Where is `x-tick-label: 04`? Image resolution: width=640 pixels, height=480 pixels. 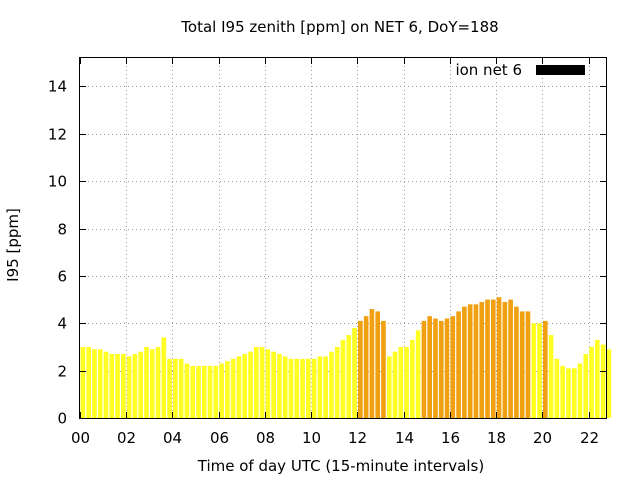 x-tick-label: 04 is located at coordinates (172, 438).